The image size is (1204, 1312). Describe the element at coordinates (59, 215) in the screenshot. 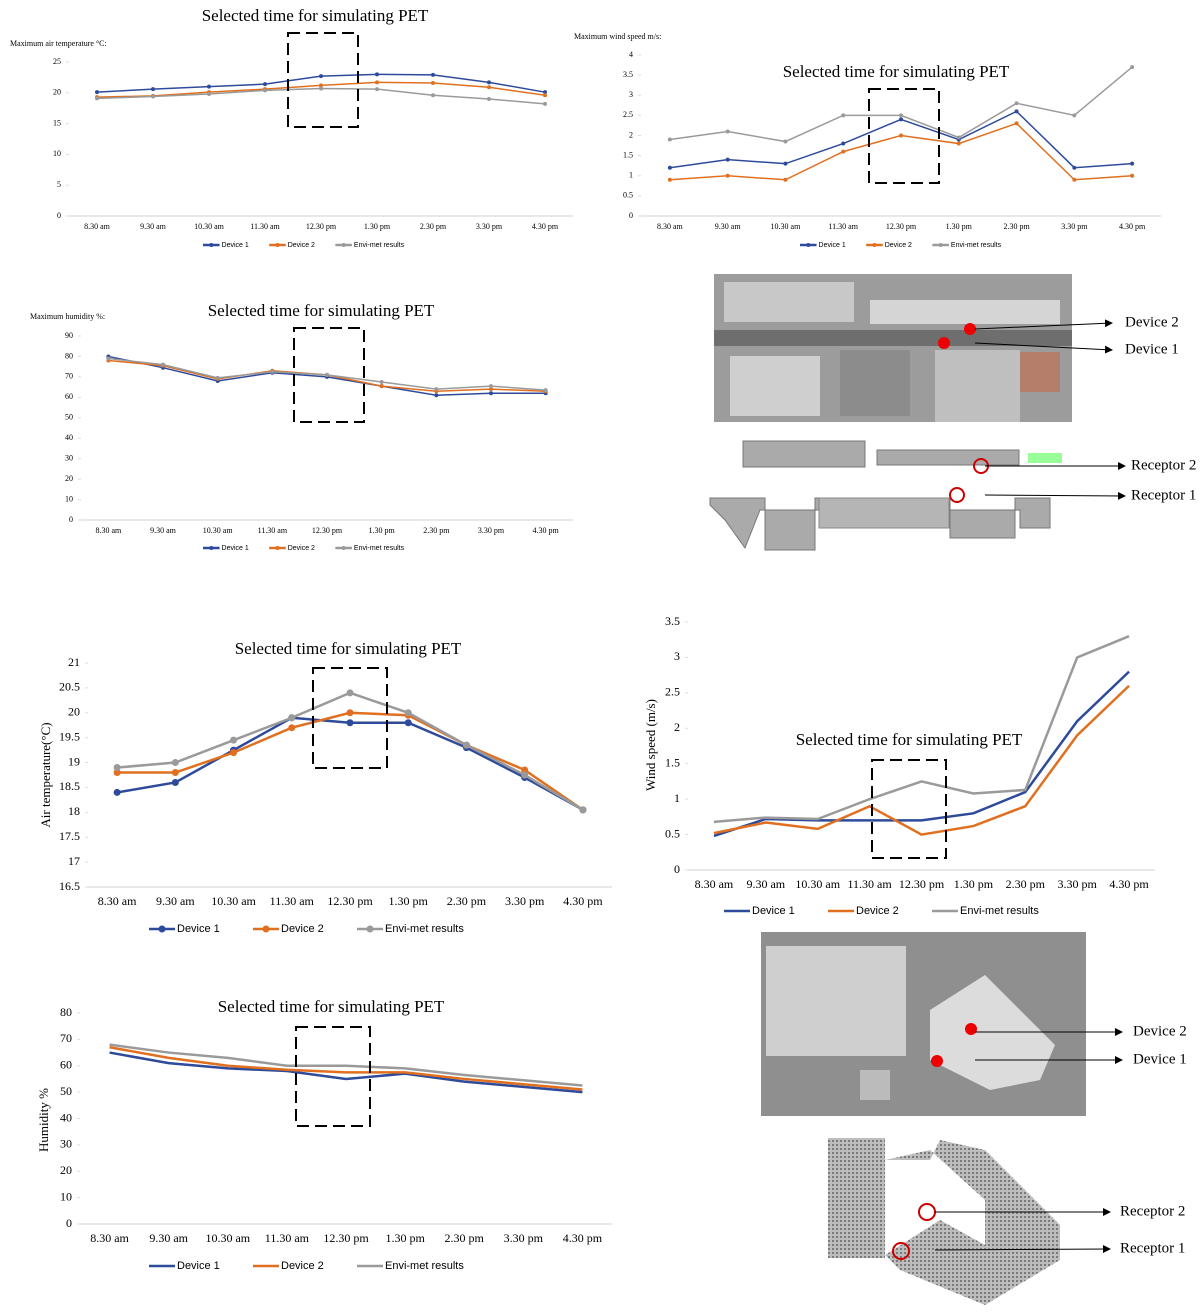

I see `y-tick-label: 0` at that location.